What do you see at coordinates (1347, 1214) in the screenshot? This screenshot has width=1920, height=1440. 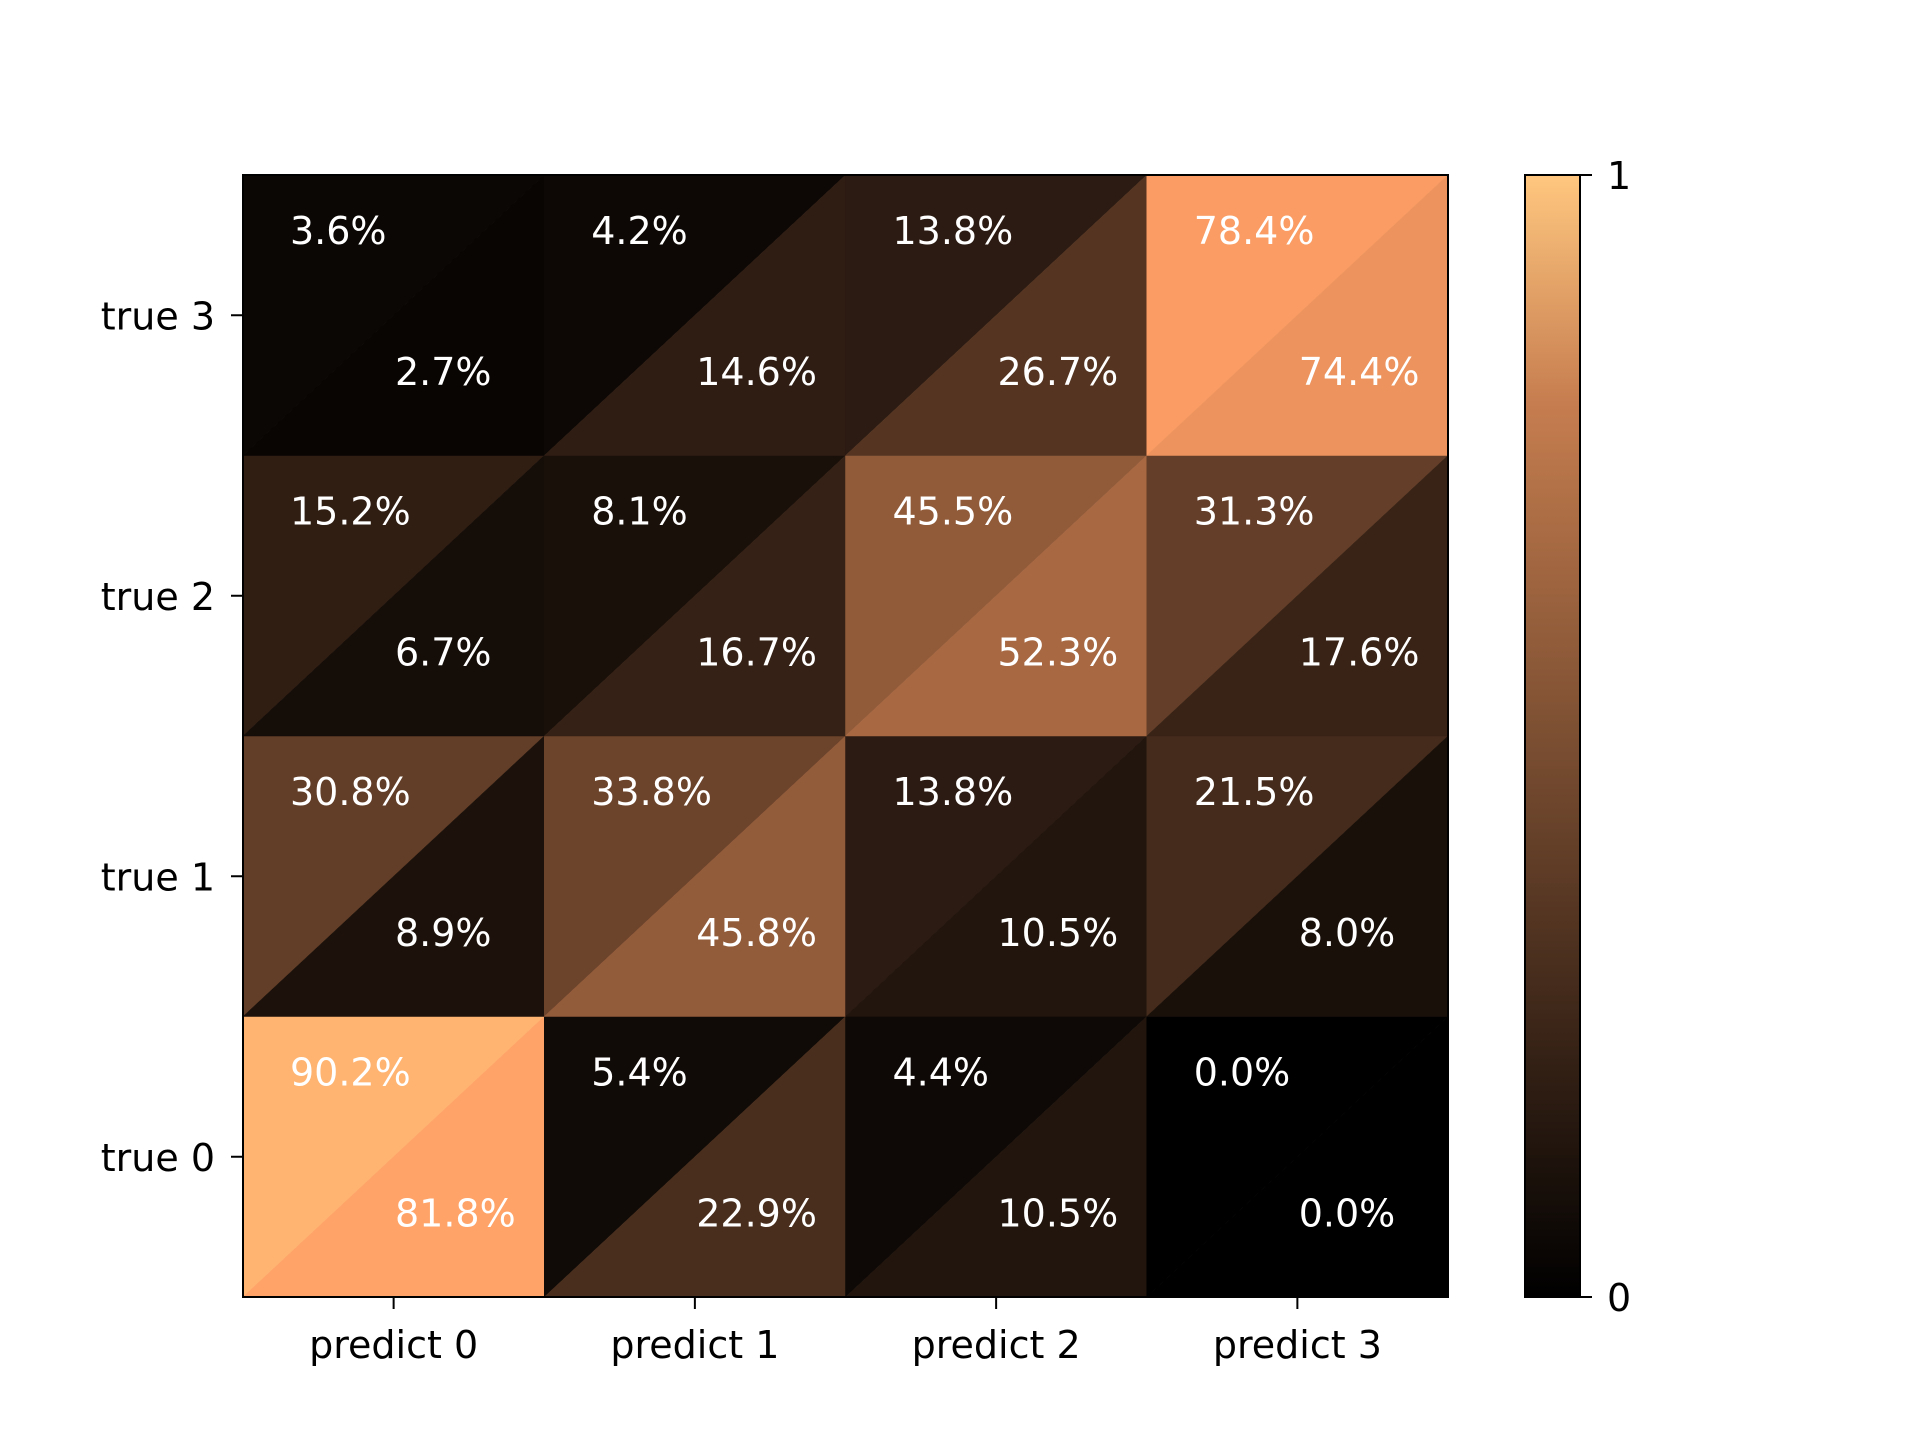 I see `cell-label-lower-true0-predict3: 0.0%` at bounding box center [1347, 1214].